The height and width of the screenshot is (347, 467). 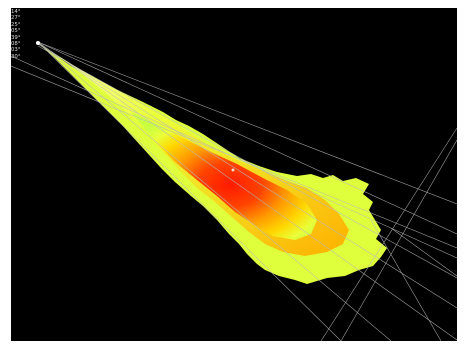 I want to click on angle-label: 39°, so click(x=16, y=37).